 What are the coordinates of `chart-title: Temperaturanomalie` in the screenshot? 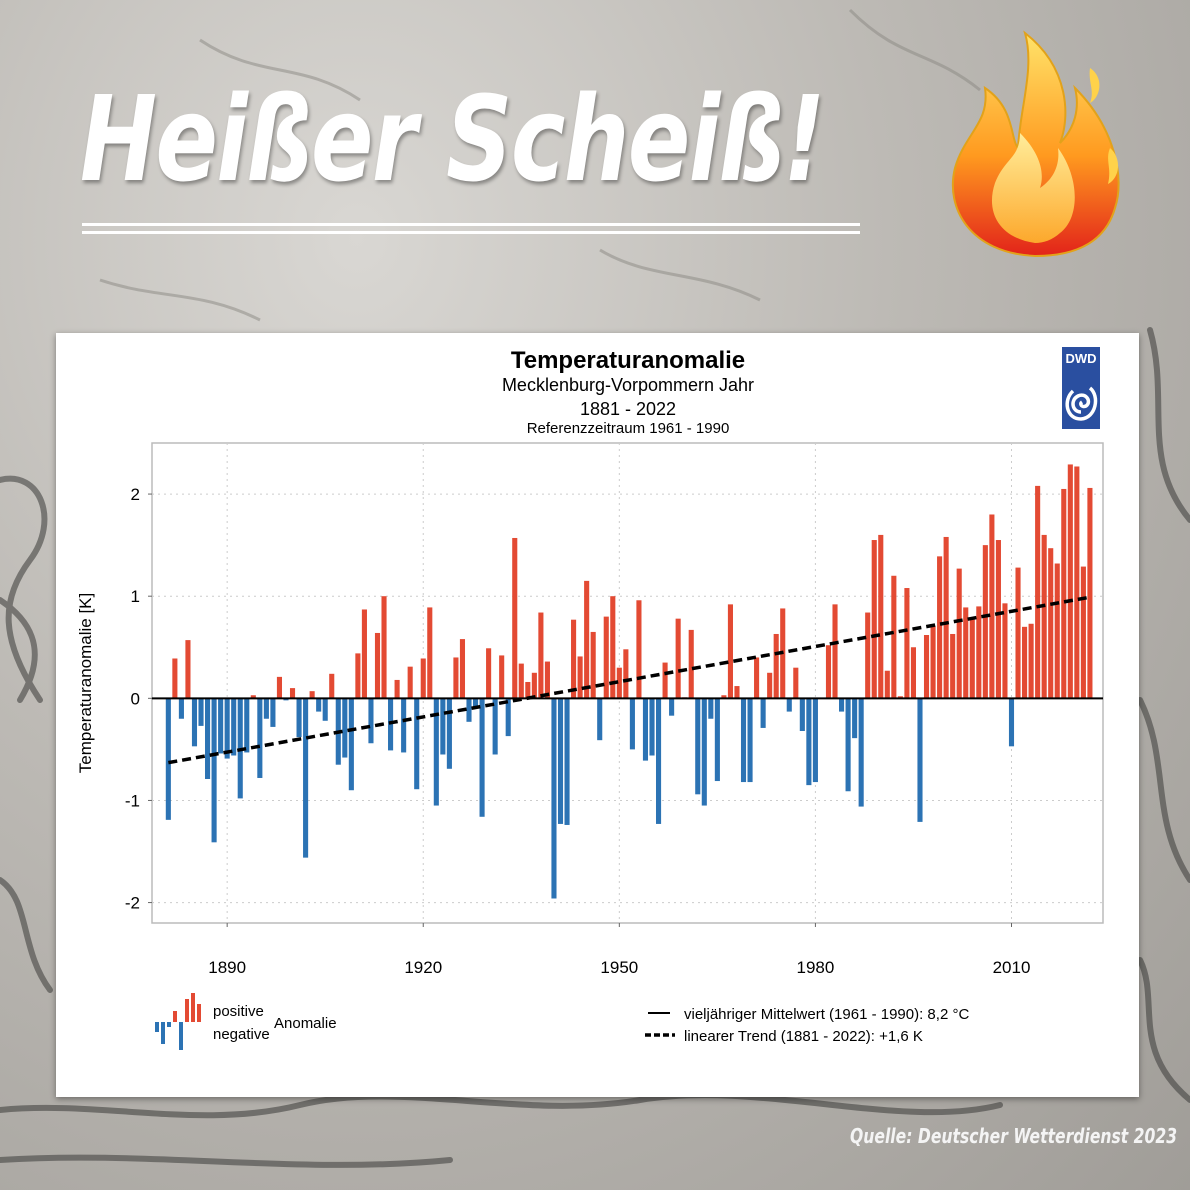 It's located at (628, 360).